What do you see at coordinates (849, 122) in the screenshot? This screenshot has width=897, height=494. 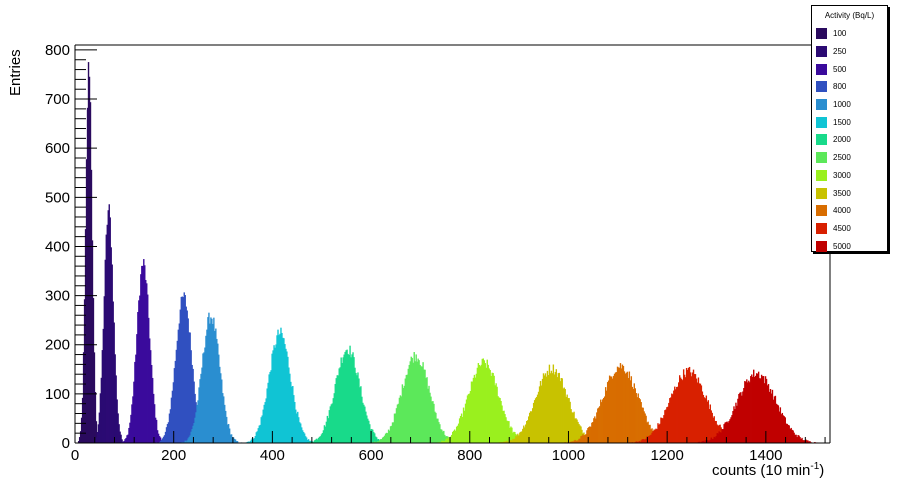 I see `legend-entry: 1500` at bounding box center [849, 122].